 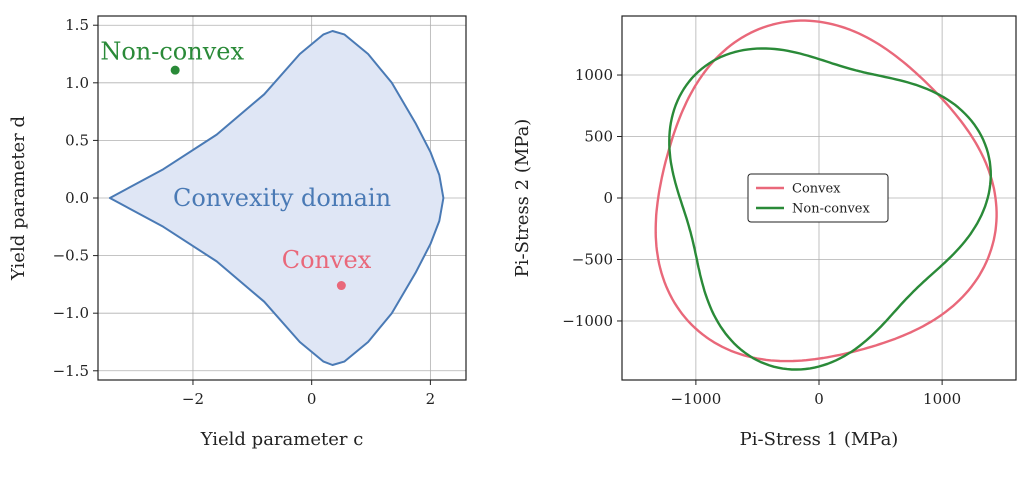 I want to click on point-label: Non-convex, so click(x=172, y=52).